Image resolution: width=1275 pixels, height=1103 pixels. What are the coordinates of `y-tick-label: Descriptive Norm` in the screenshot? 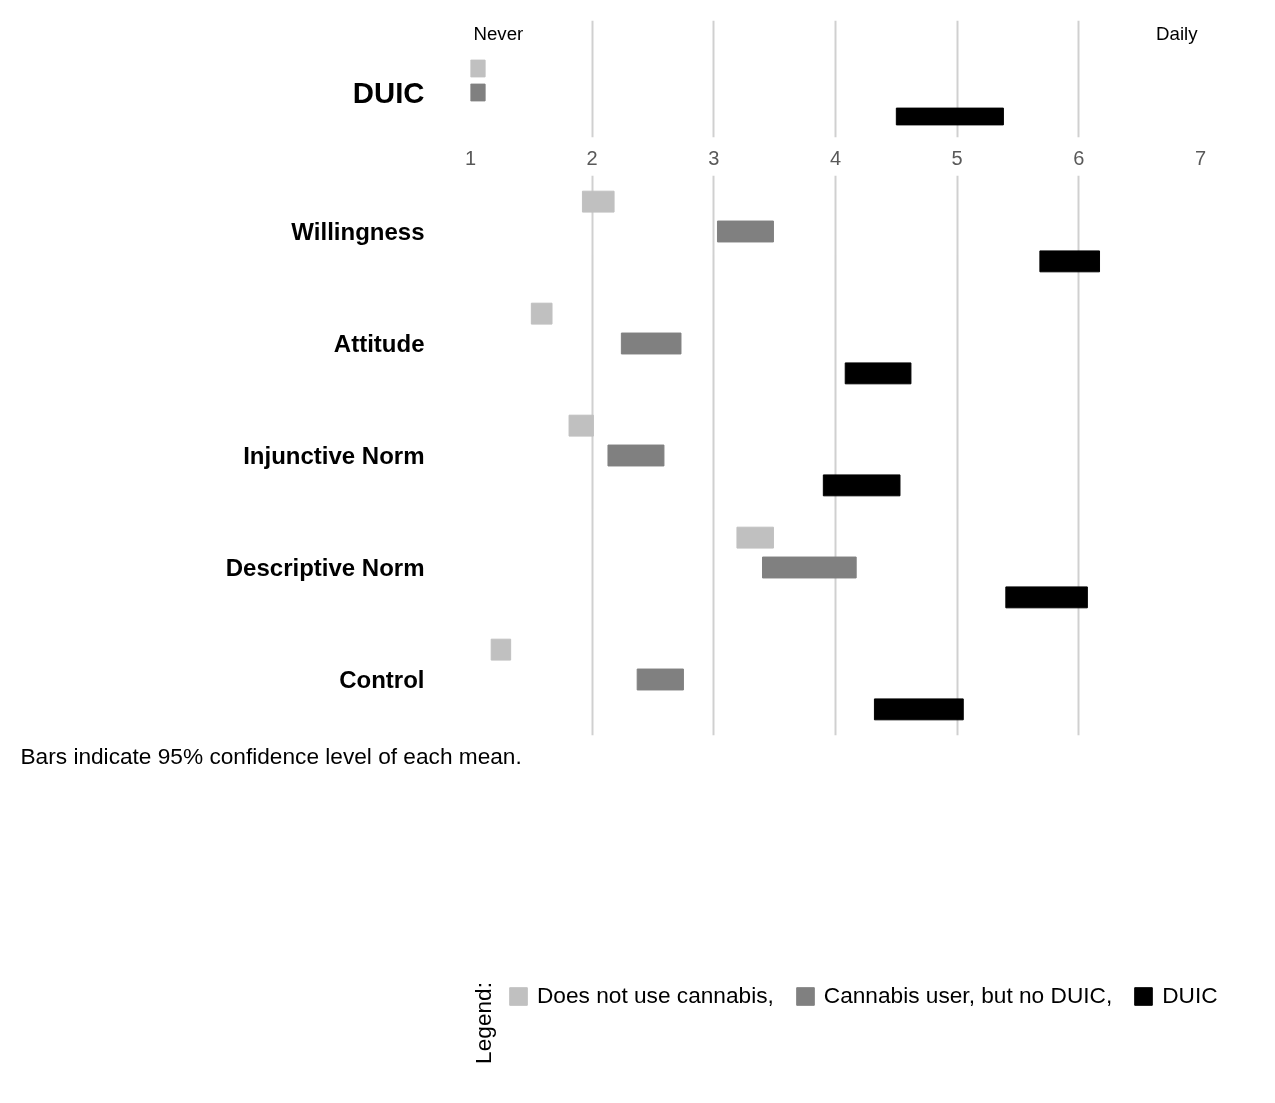 It's located at (325, 567).